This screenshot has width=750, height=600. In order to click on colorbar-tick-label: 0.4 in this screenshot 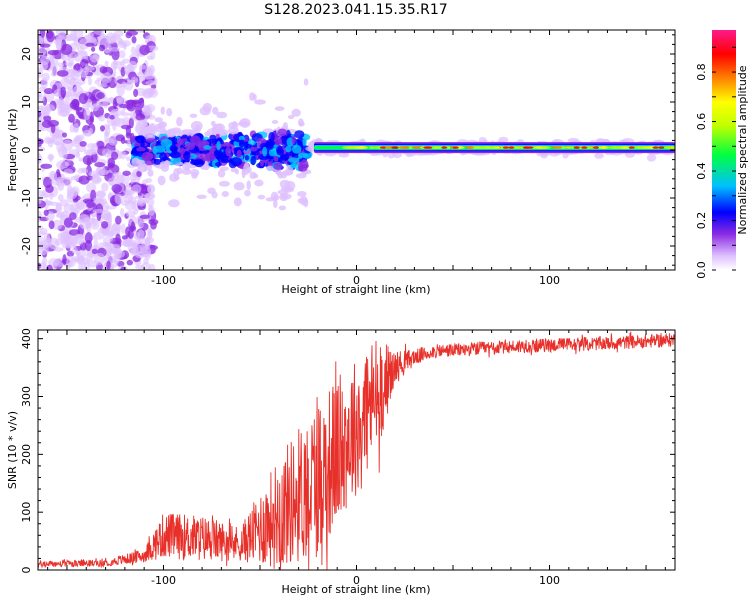, I will do `click(701, 171)`.